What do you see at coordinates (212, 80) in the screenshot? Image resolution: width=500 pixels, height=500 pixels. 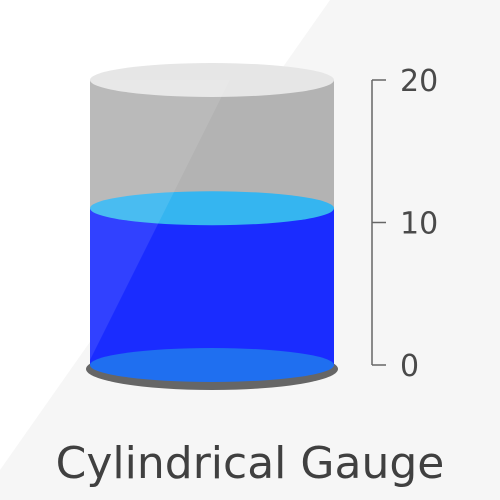 I see `cylinder-lid` at bounding box center [212, 80].